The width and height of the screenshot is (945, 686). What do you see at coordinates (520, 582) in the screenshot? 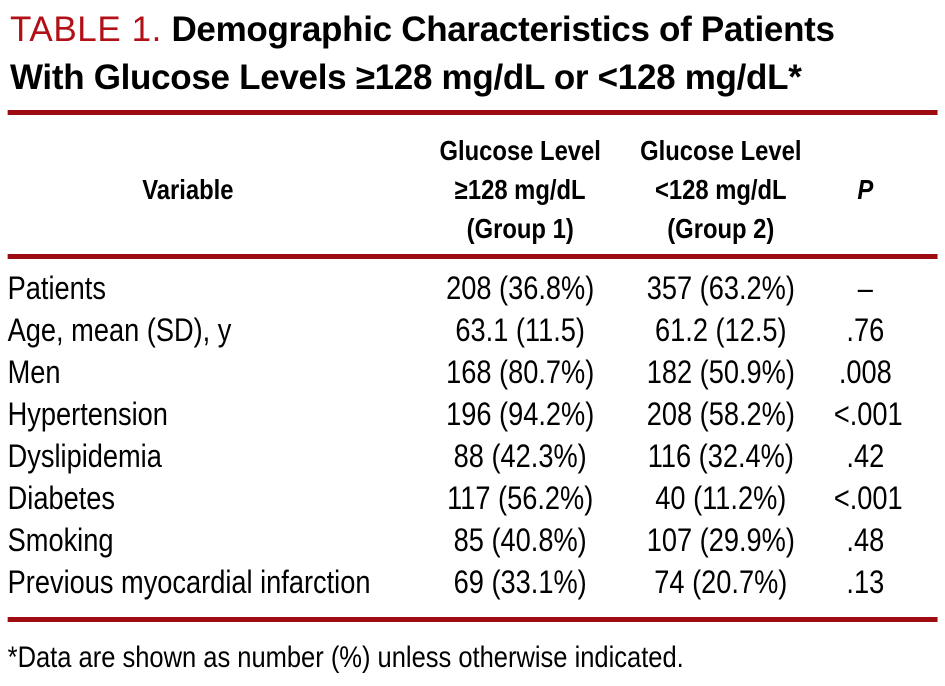
I see `group1-value: 69 (33.1%)` at bounding box center [520, 582].